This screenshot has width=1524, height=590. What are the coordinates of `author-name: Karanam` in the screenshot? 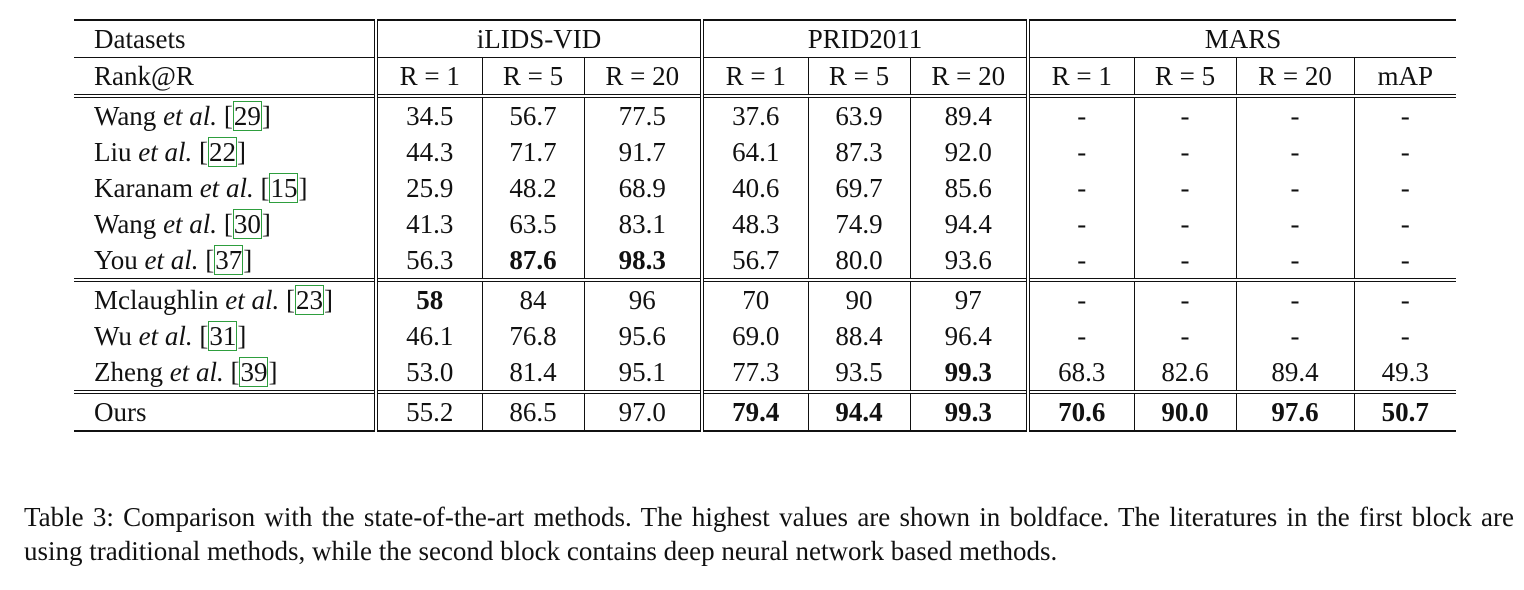 It's located at (147, 187).